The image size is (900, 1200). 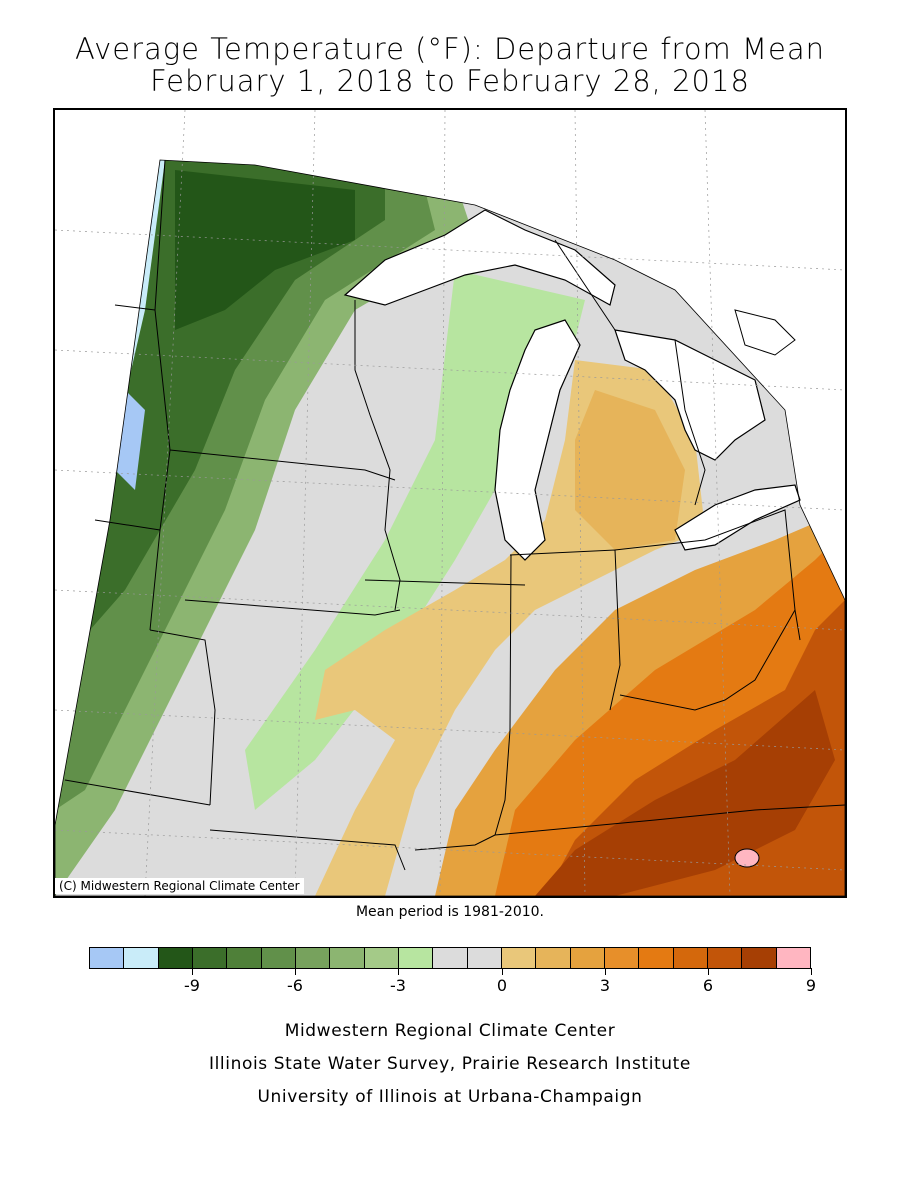 I want to click on legend-tick-label: 0, so click(x=502, y=985).